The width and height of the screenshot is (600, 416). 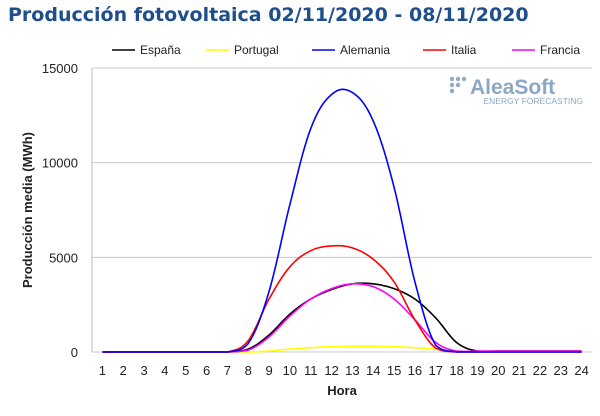 I want to click on x-tick-label: 13, so click(x=352, y=370).